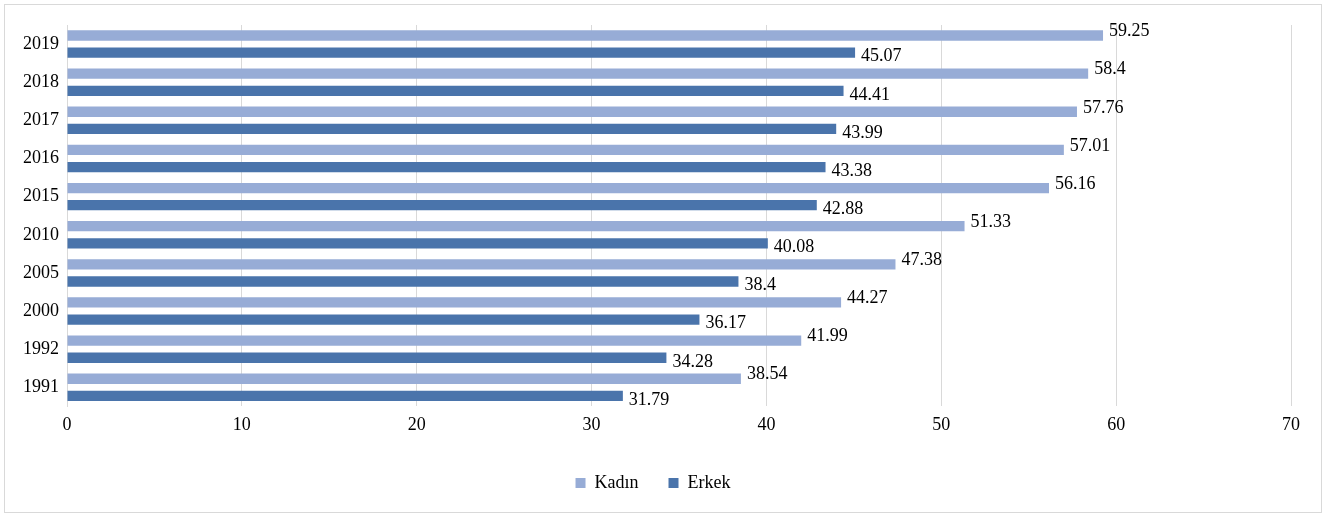 The height and width of the screenshot is (517, 1326). What do you see at coordinates (1110, 68) in the screenshot?
I see `data-label: 58.4` at bounding box center [1110, 68].